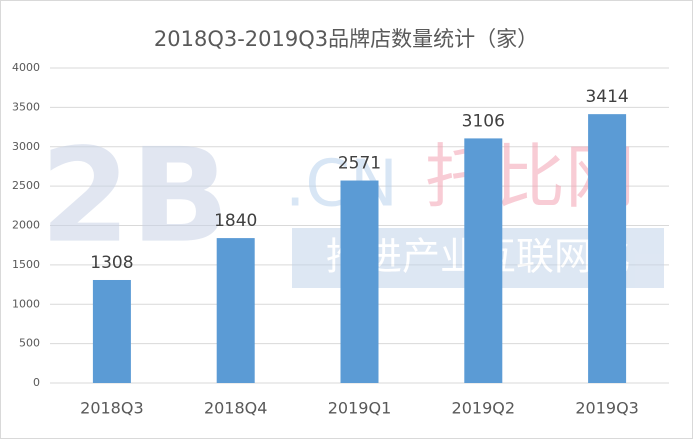 The height and width of the screenshot is (439, 693). What do you see at coordinates (236, 408) in the screenshot?
I see `x-tick-label: 2018Q4` at bounding box center [236, 408].